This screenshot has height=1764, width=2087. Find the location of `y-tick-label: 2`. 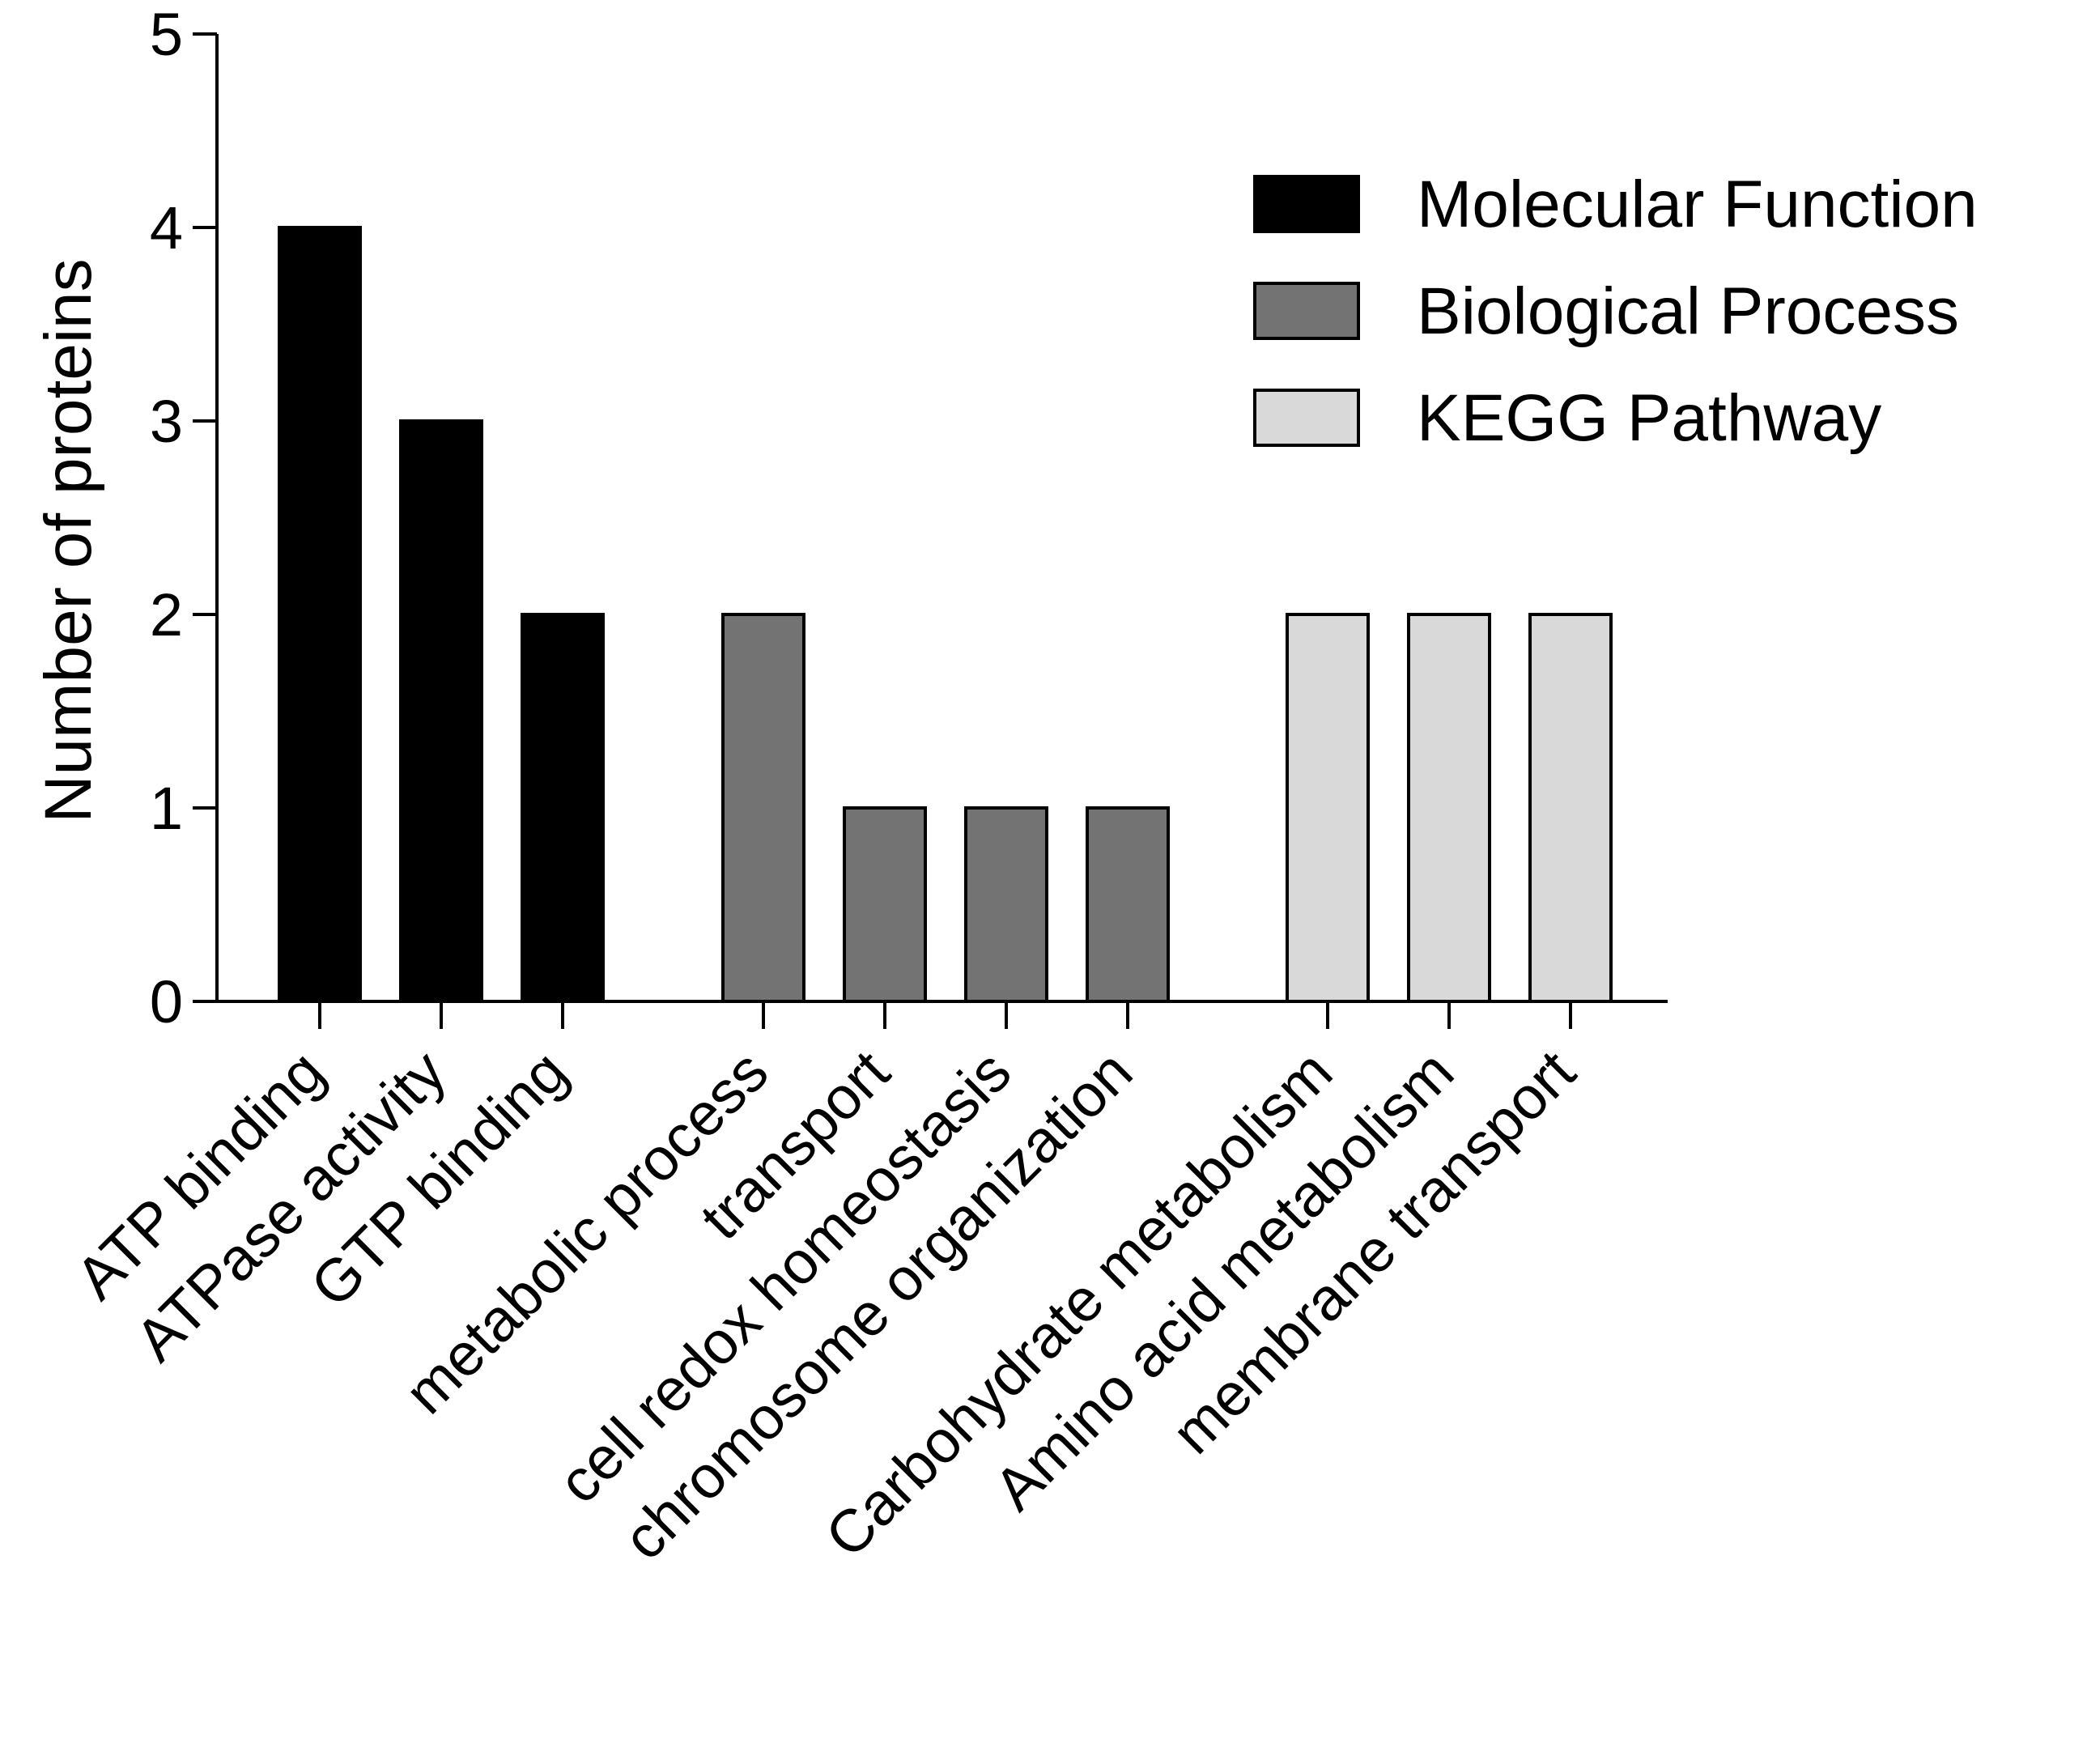

y-tick-label: 2 is located at coordinates (166, 614).